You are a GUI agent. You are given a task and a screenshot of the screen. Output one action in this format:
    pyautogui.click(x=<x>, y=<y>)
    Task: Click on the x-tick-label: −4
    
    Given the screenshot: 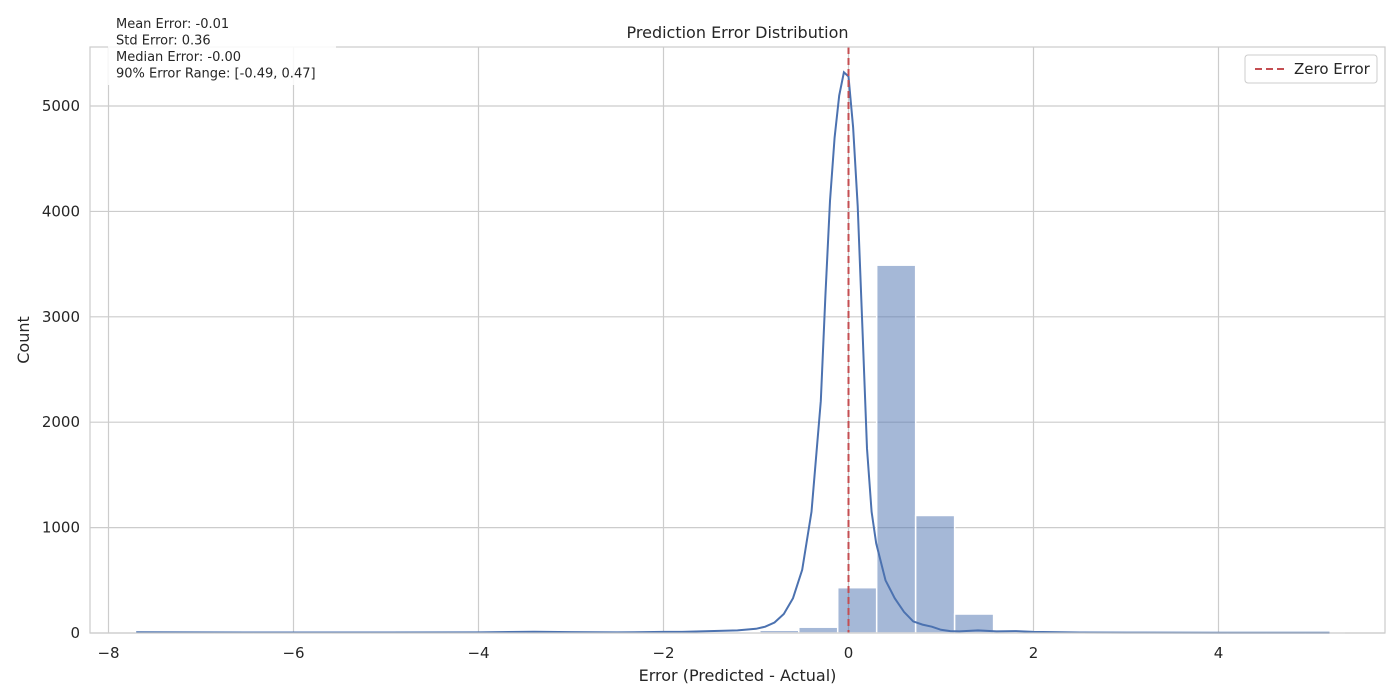 What is the action you would take?
    pyautogui.click(x=478, y=653)
    